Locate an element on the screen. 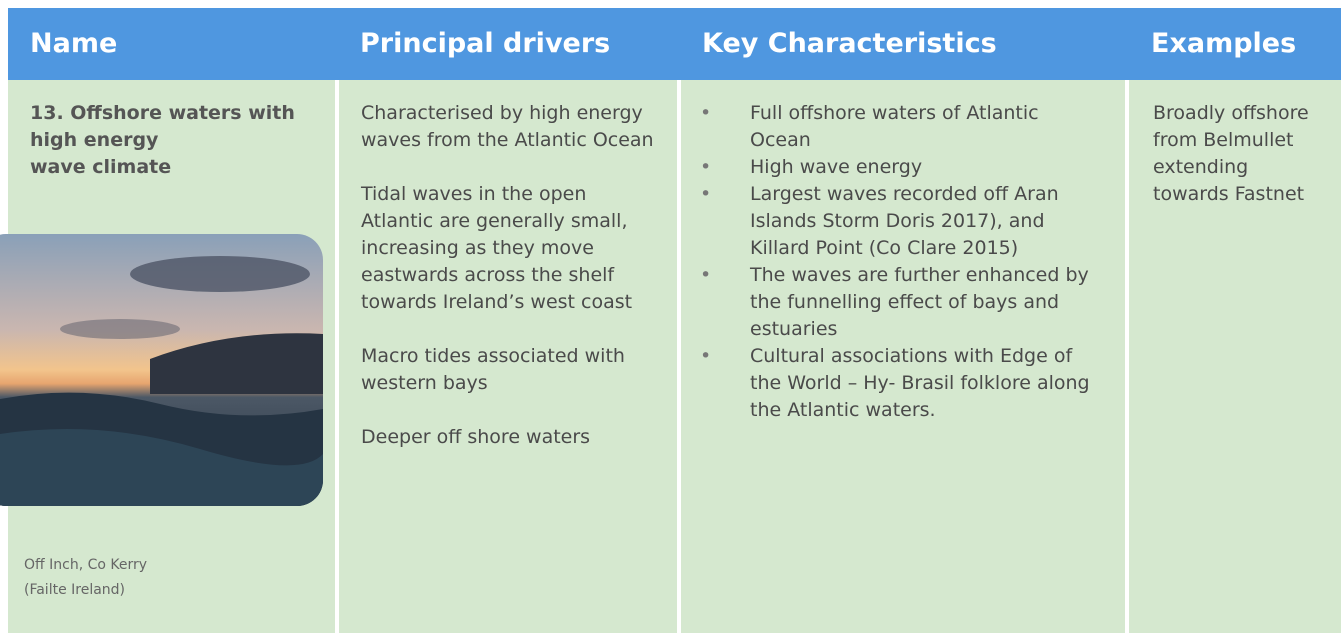  characteristic: Full offshore waters of Atlantic Ocean is located at coordinates (902, 127).